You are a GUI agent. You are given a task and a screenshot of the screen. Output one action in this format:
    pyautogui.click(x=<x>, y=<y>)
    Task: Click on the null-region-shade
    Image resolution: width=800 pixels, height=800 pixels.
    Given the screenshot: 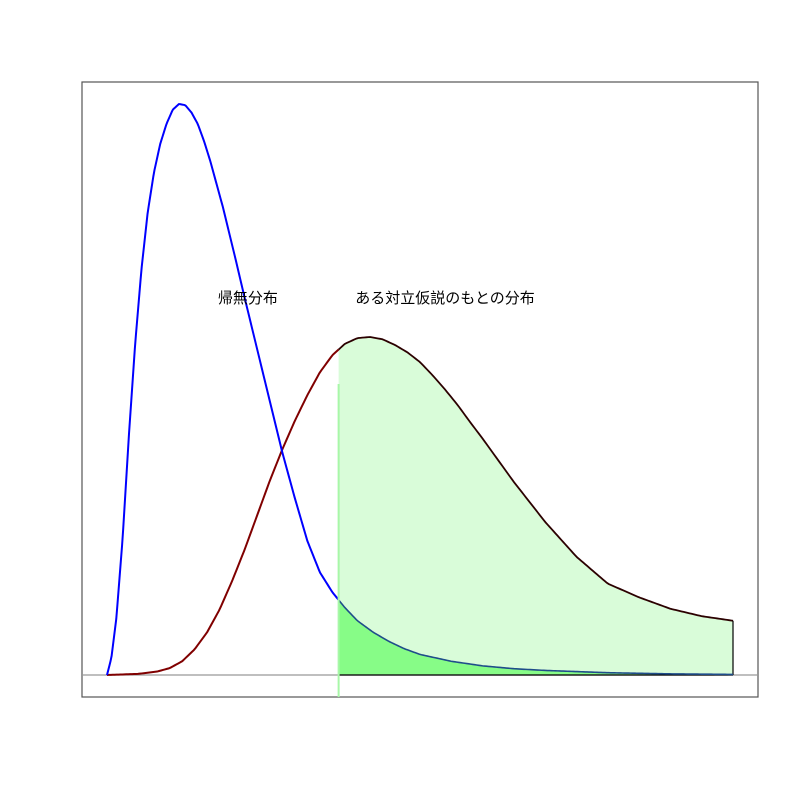 What is the action you would take?
    pyautogui.click(x=535, y=637)
    